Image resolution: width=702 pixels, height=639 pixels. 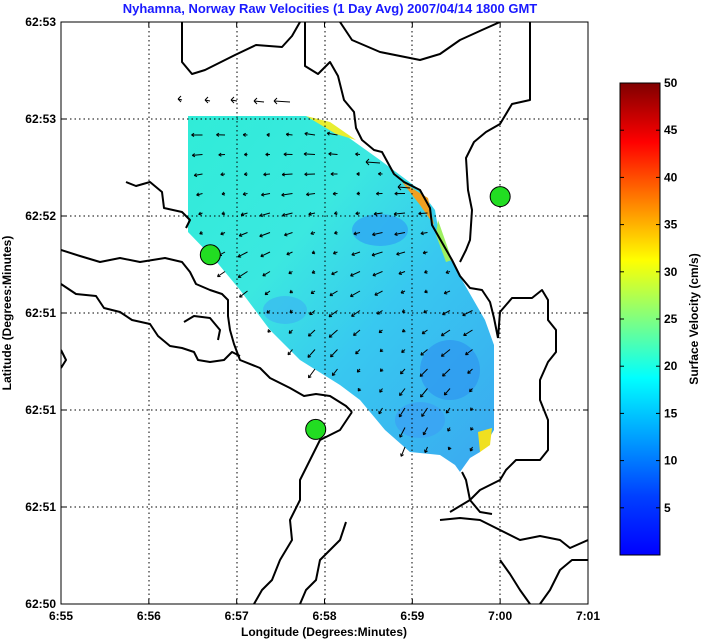 What do you see at coordinates (61, 616) in the screenshot?
I see `x-tick-label: 6:55` at bounding box center [61, 616].